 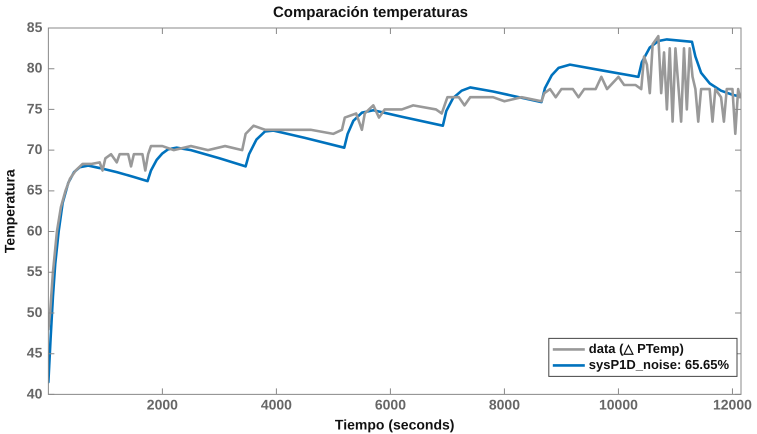 What do you see at coordinates (504, 404) in the screenshot?
I see `x-tick-label: 8000` at bounding box center [504, 404].